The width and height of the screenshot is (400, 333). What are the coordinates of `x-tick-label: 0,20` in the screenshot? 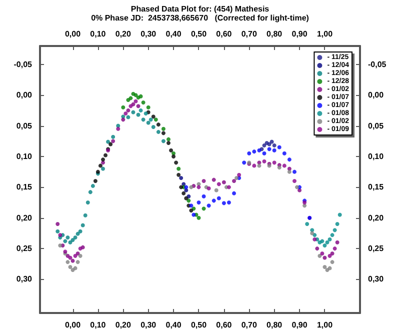 It's located at (123, 325).